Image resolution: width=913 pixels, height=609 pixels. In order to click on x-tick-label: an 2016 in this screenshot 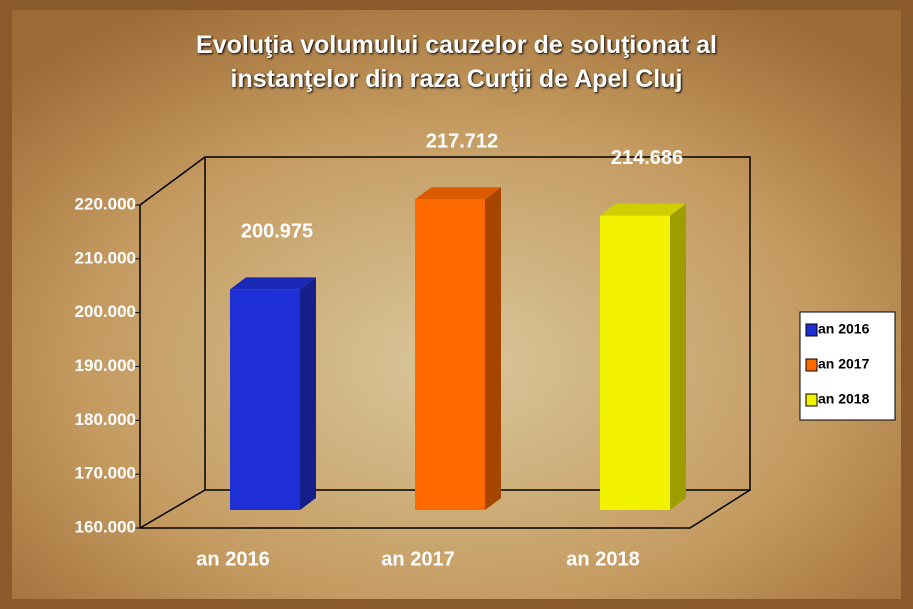, I will do `click(232, 559)`.